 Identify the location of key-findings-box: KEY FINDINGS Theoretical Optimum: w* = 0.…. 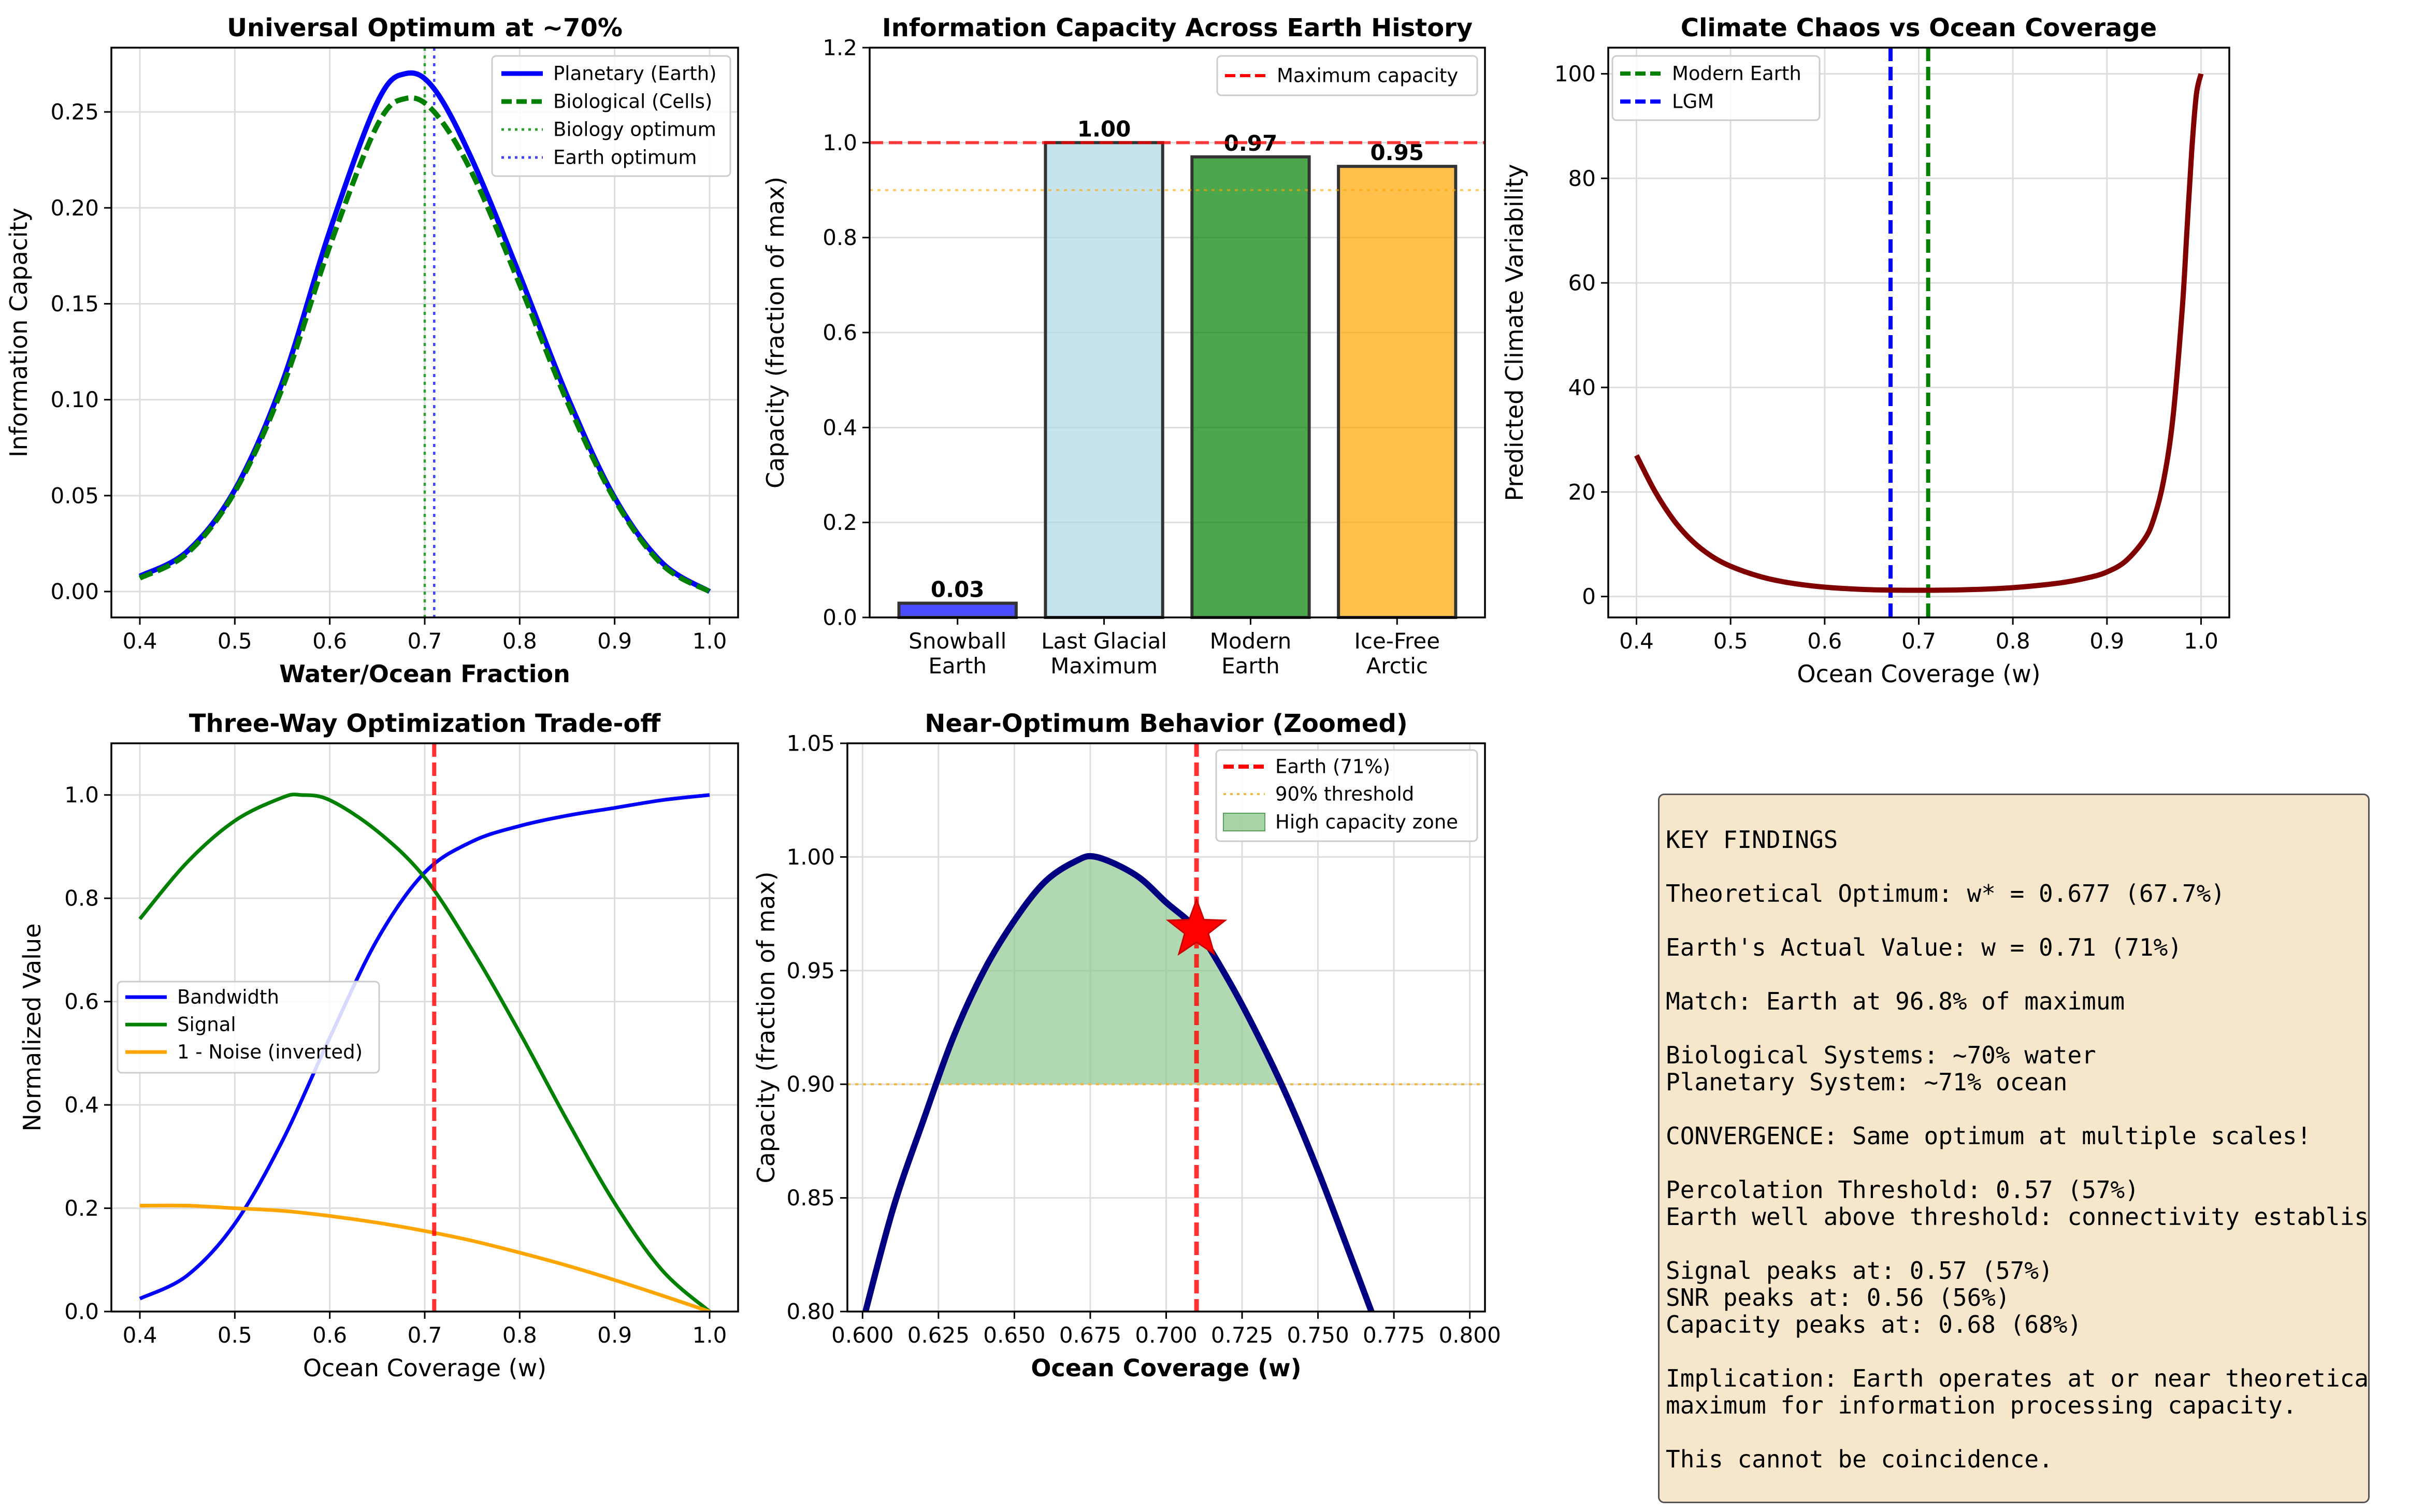
(2014, 1148).